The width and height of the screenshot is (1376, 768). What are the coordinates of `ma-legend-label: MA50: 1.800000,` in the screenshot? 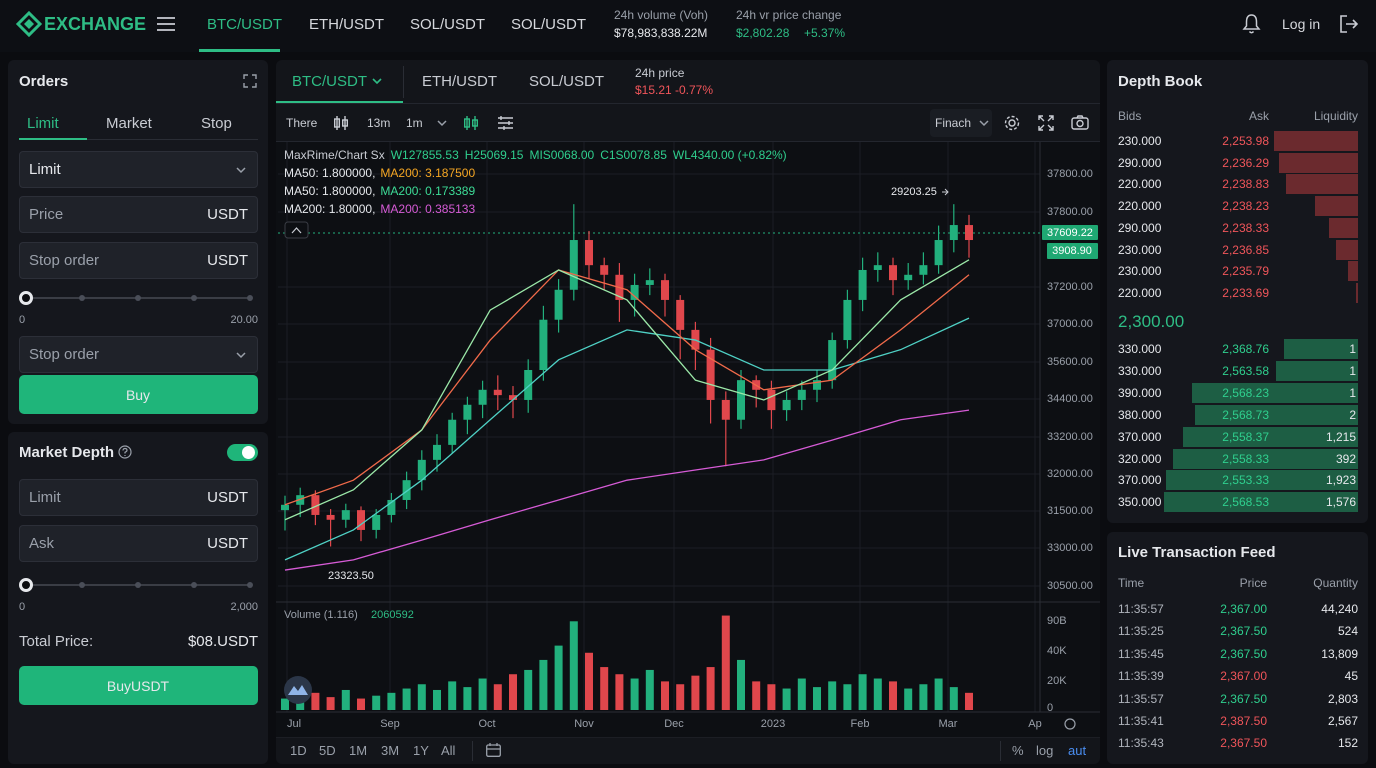 It's located at (330, 191).